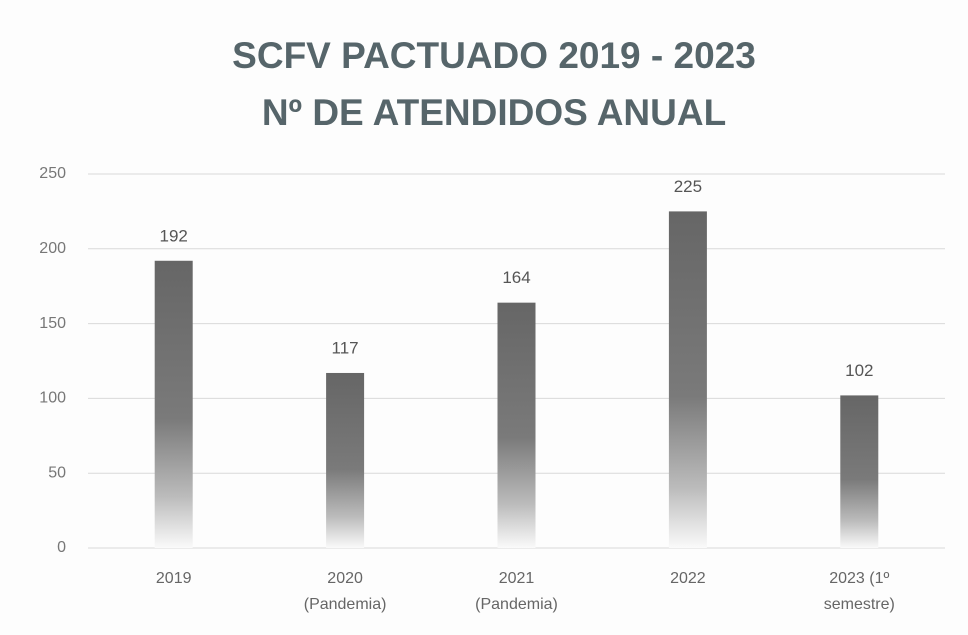  What do you see at coordinates (57, 472) in the screenshot?
I see `y-tick-label: 50` at bounding box center [57, 472].